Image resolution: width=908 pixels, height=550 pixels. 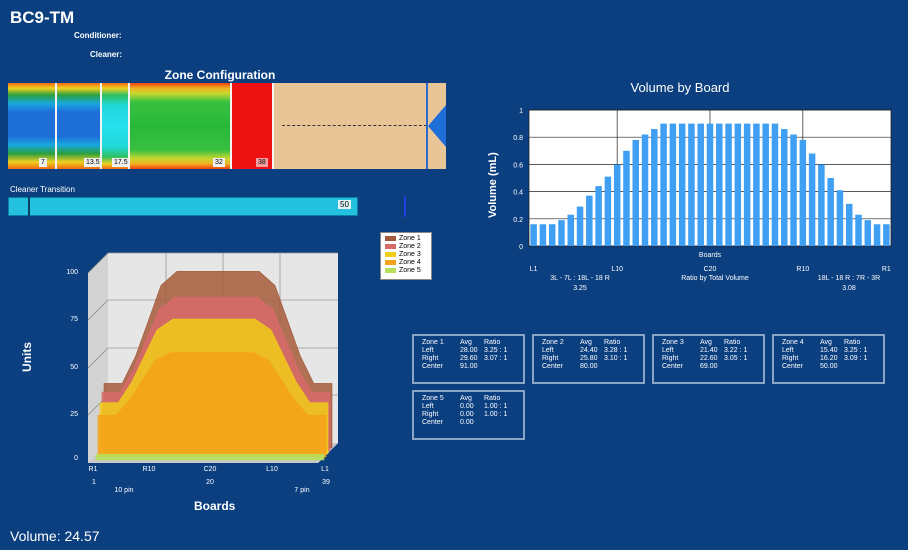 I want to click on zone-legend: Zone 1 Zone 2 Zone 3 Zone 4 Zone 5, so click(x=406, y=256).